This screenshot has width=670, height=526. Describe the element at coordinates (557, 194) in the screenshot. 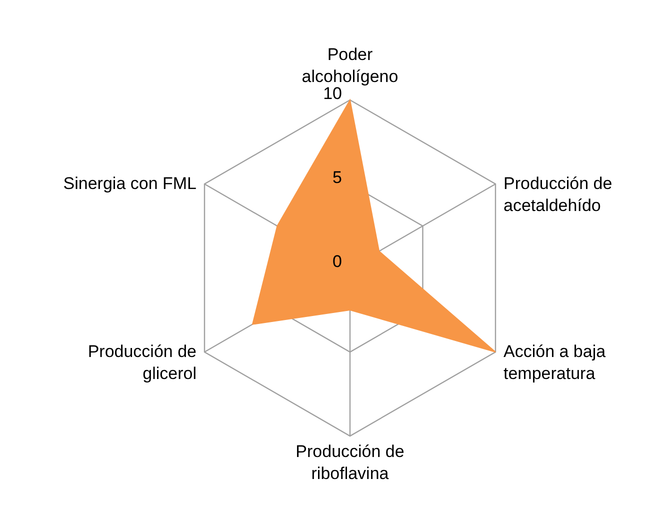

I see `spoke-label: Producción de acetaldehído` at that location.